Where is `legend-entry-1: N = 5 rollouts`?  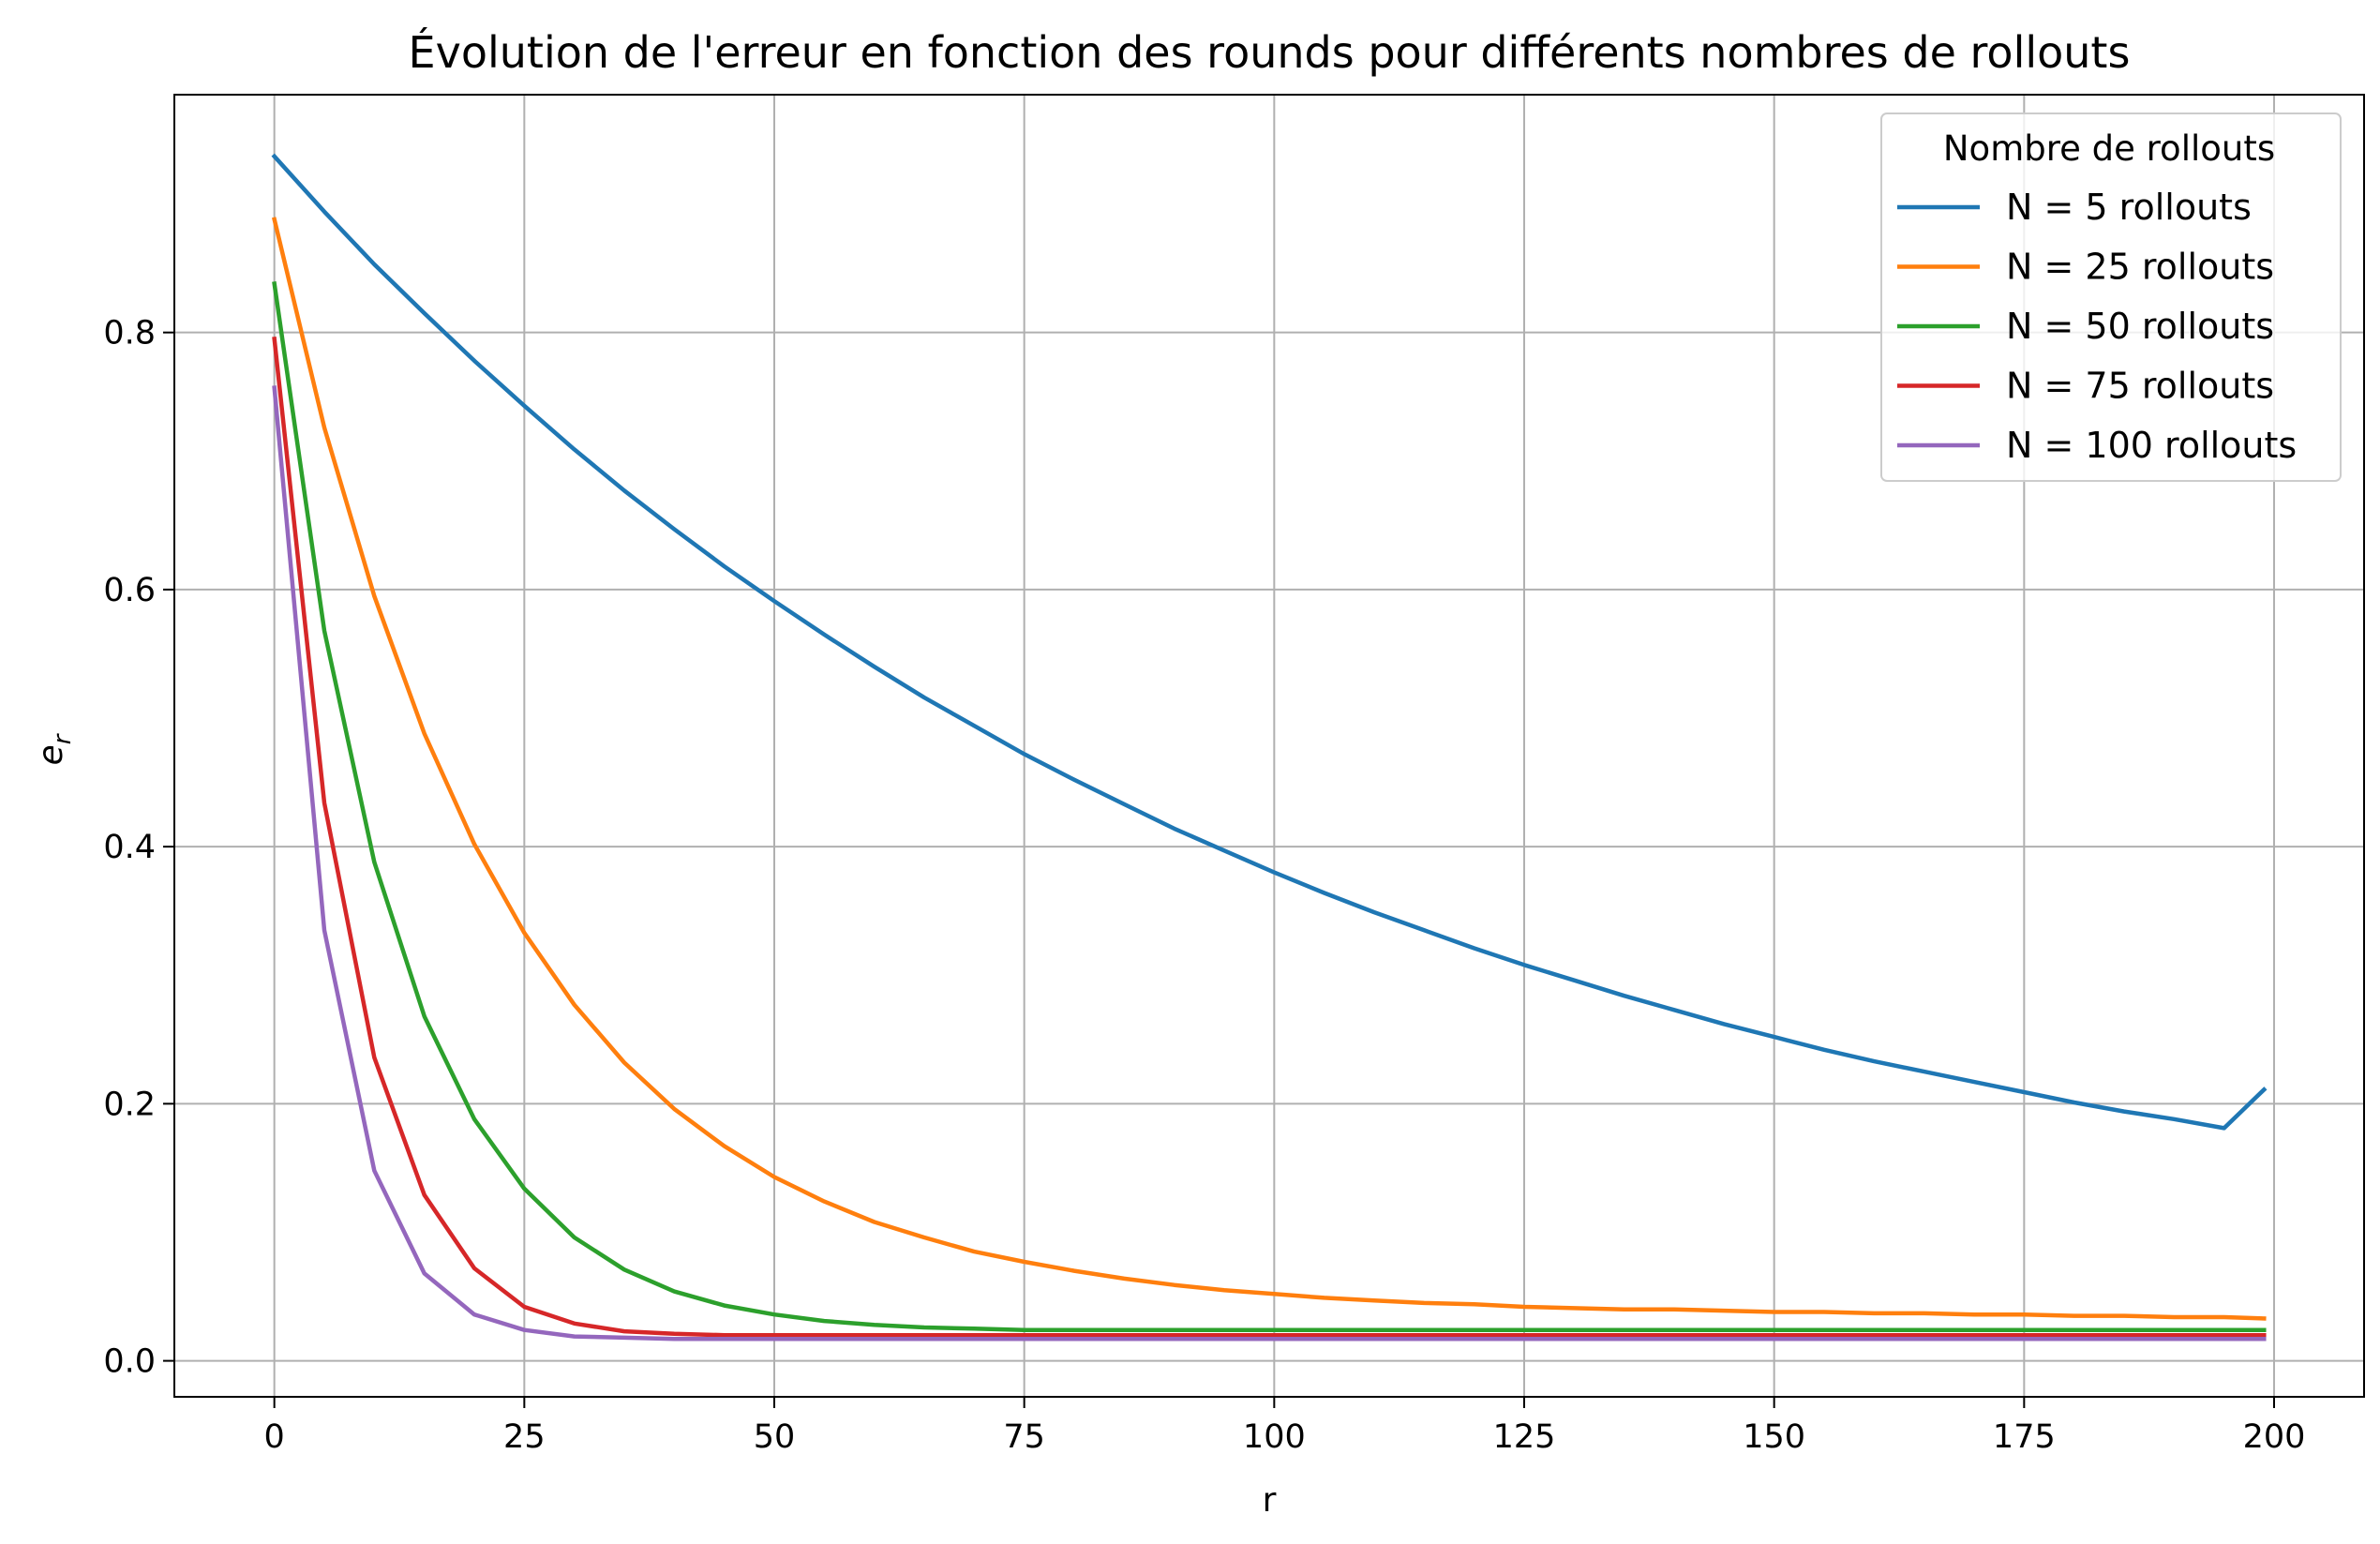 legend-entry-1: N = 5 rollouts is located at coordinates (2129, 207).